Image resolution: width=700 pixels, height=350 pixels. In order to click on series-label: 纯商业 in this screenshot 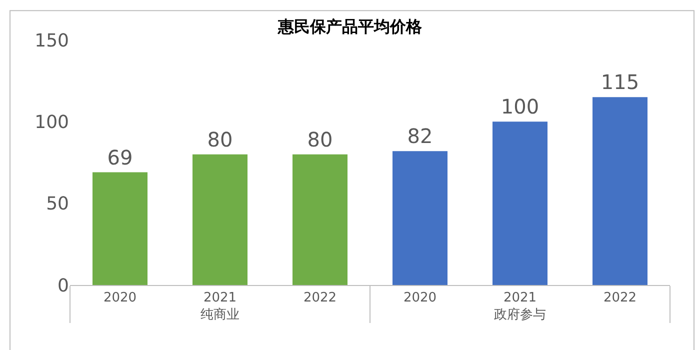, I will do `click(220, 315)`.